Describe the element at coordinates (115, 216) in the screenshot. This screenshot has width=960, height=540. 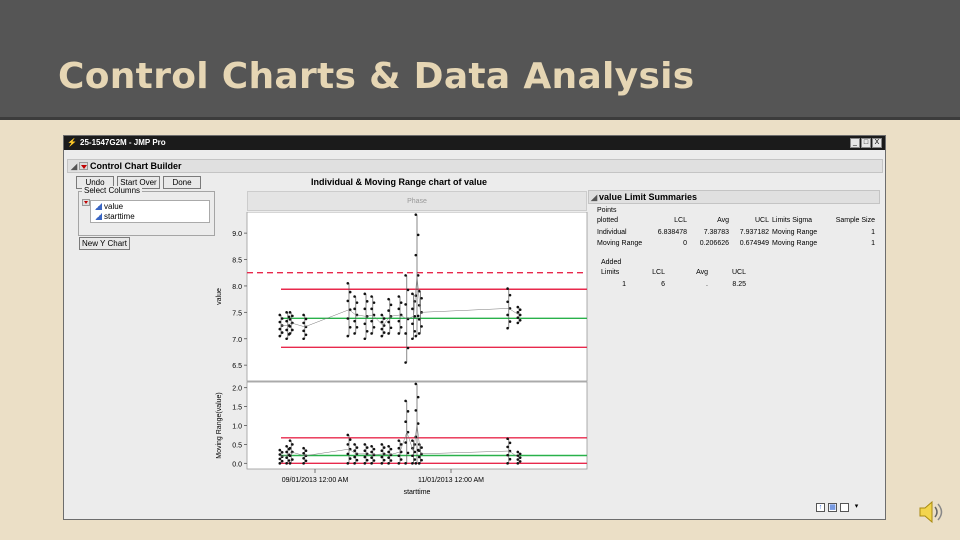
I see `column-item-starttime: starttime` at that location.